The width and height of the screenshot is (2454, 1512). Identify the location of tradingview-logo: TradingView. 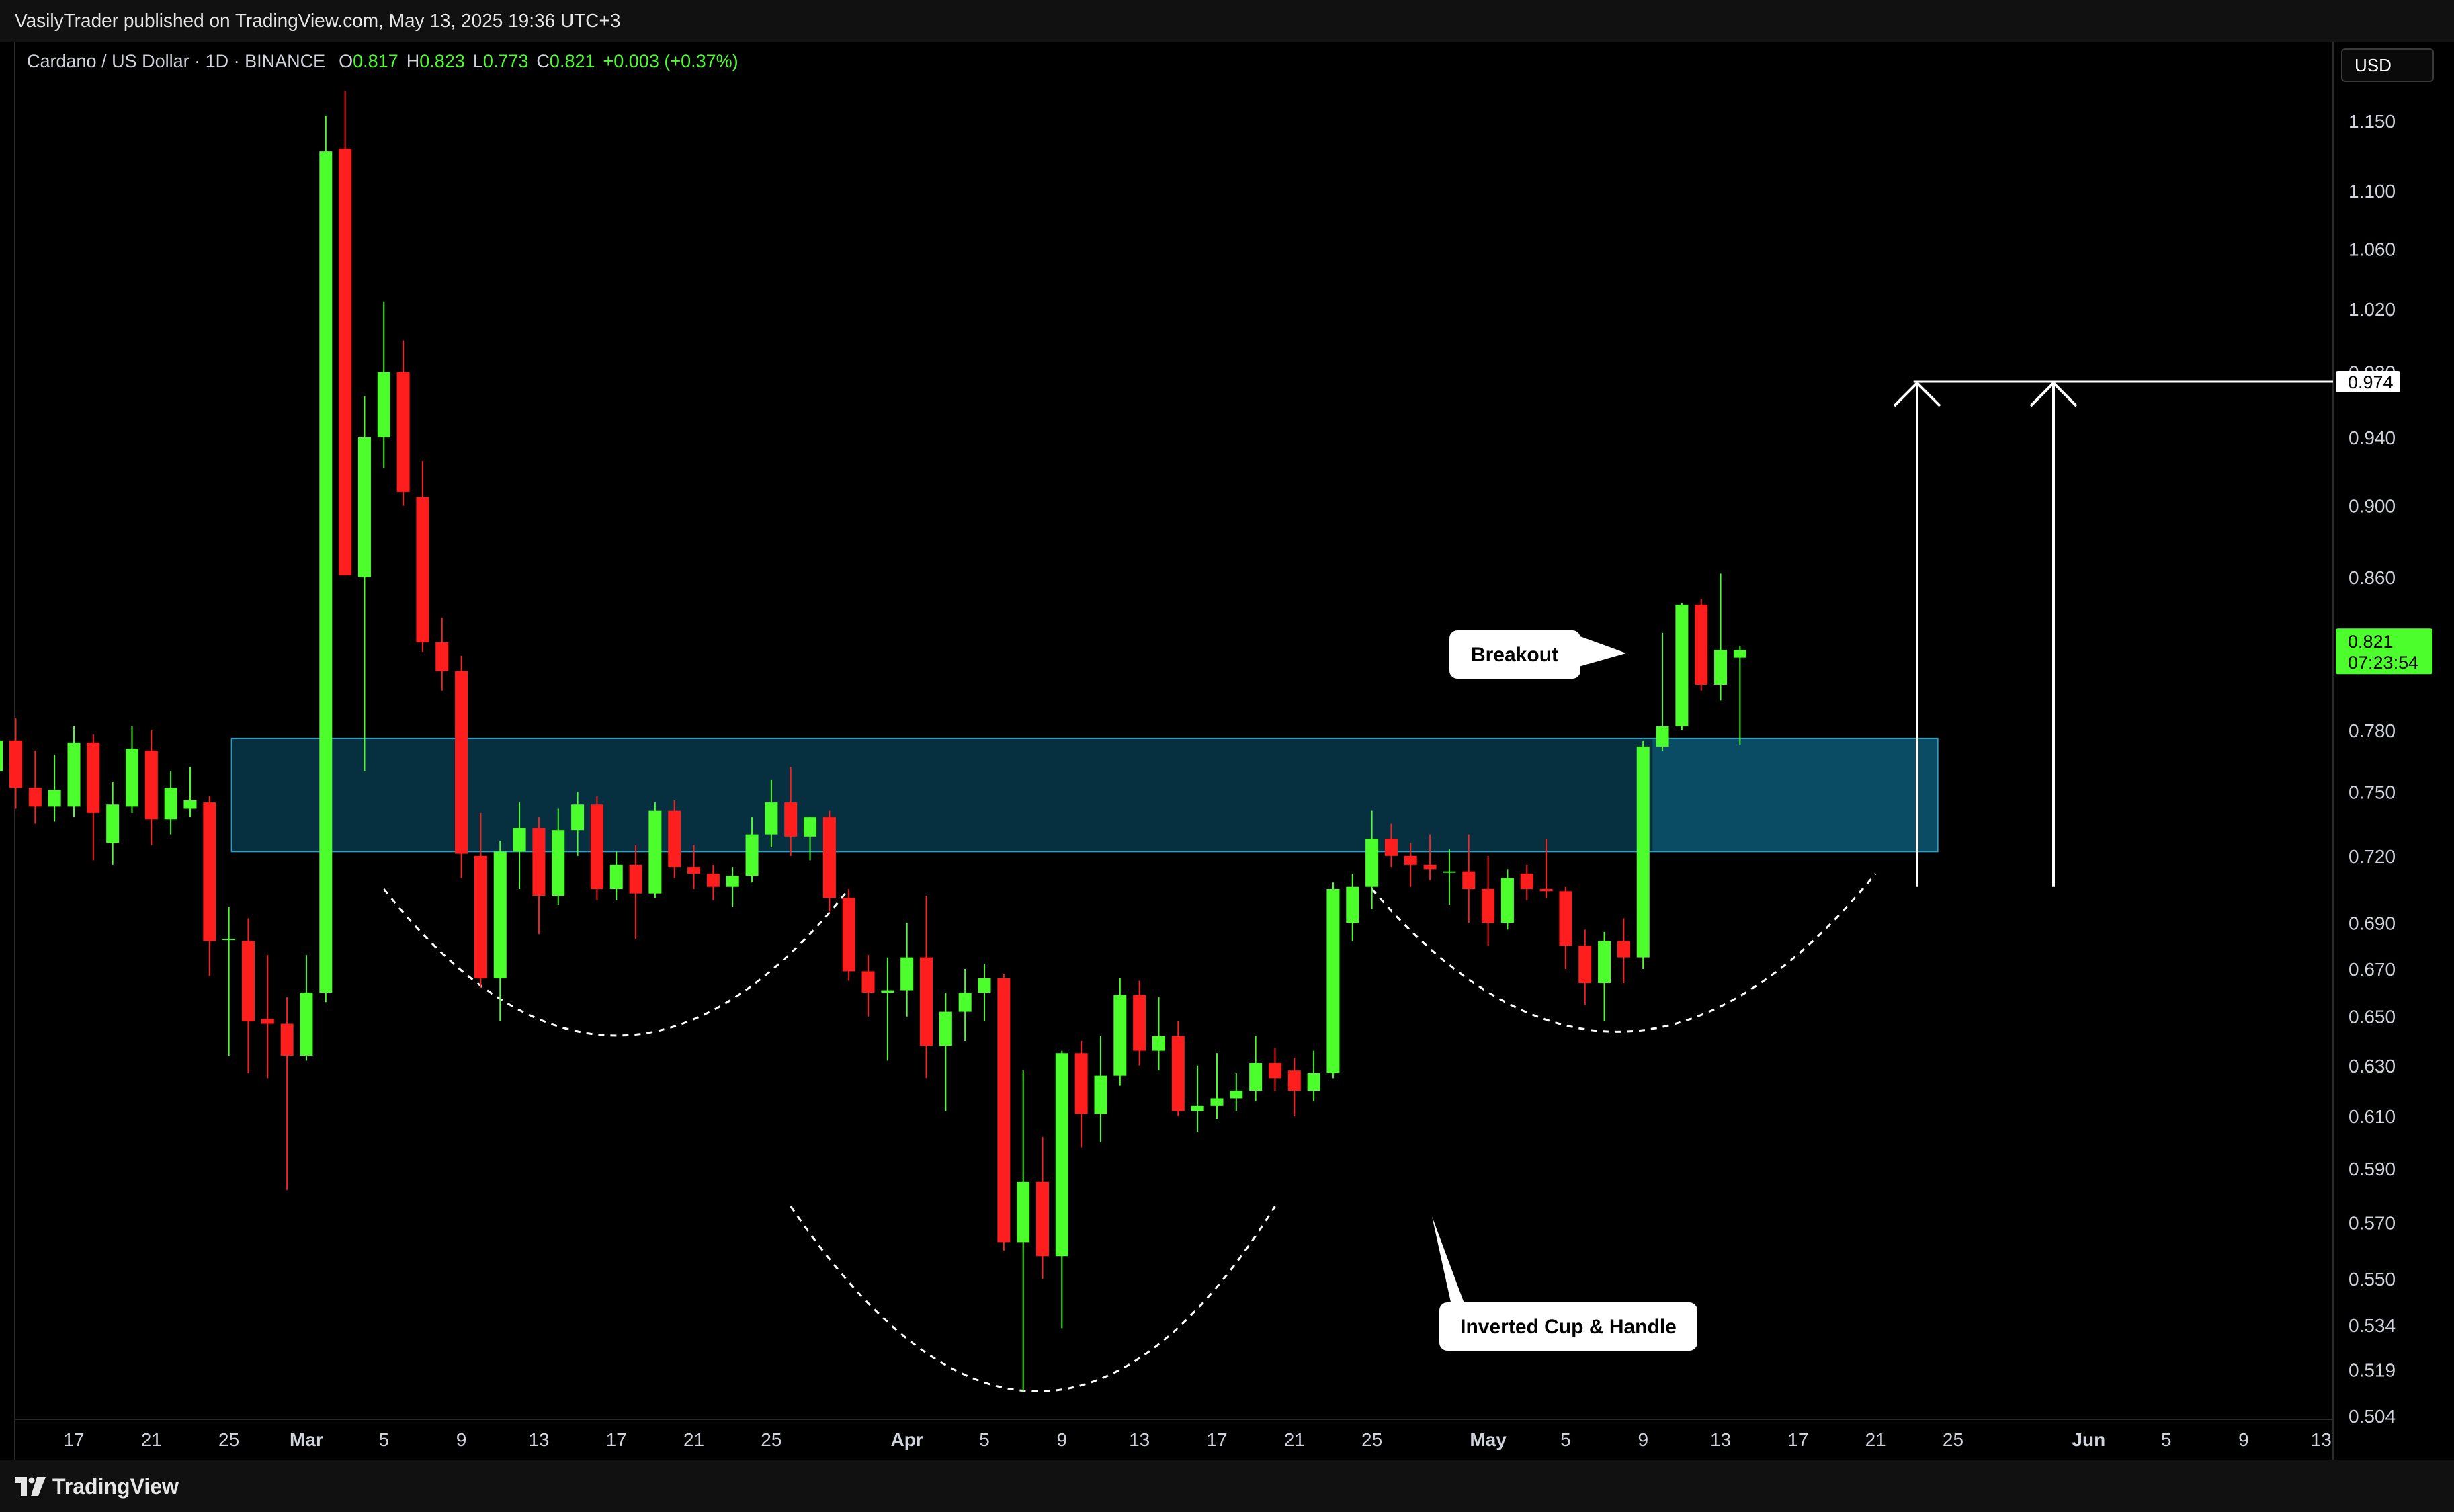
(97, 1487).